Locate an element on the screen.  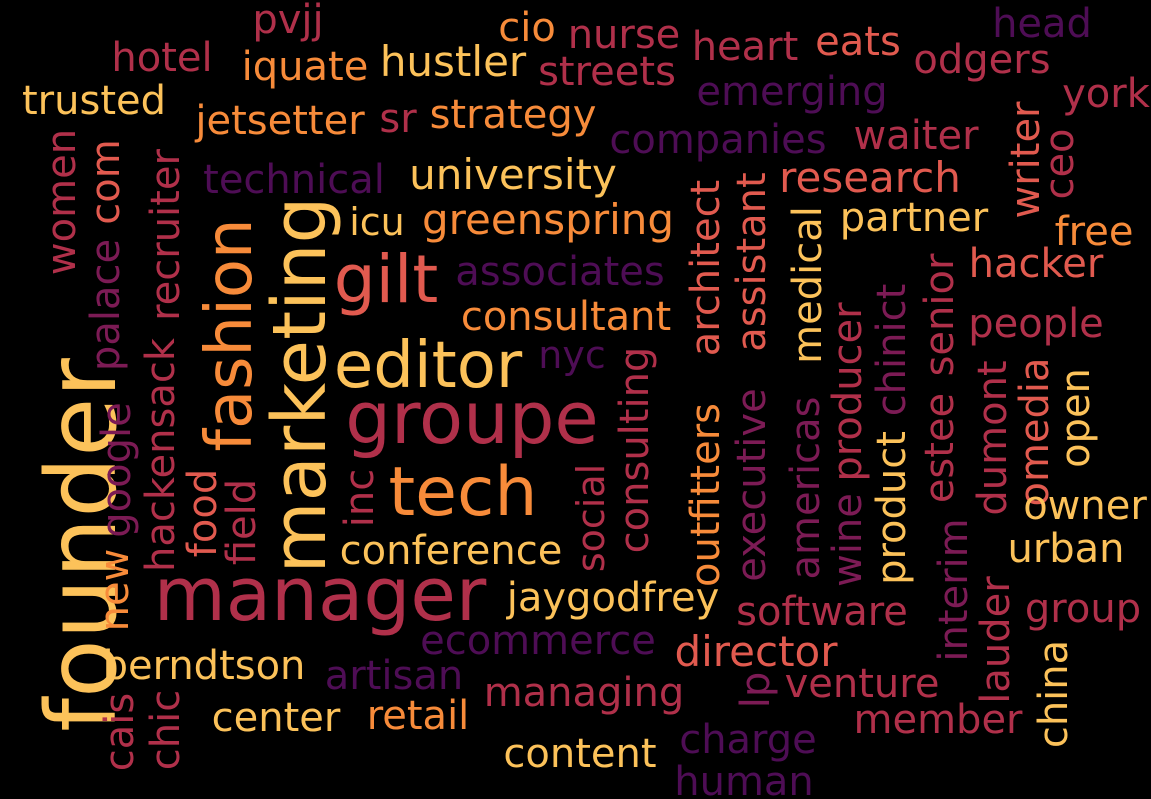
word-estee: estee is located at coordinates (940, 448).